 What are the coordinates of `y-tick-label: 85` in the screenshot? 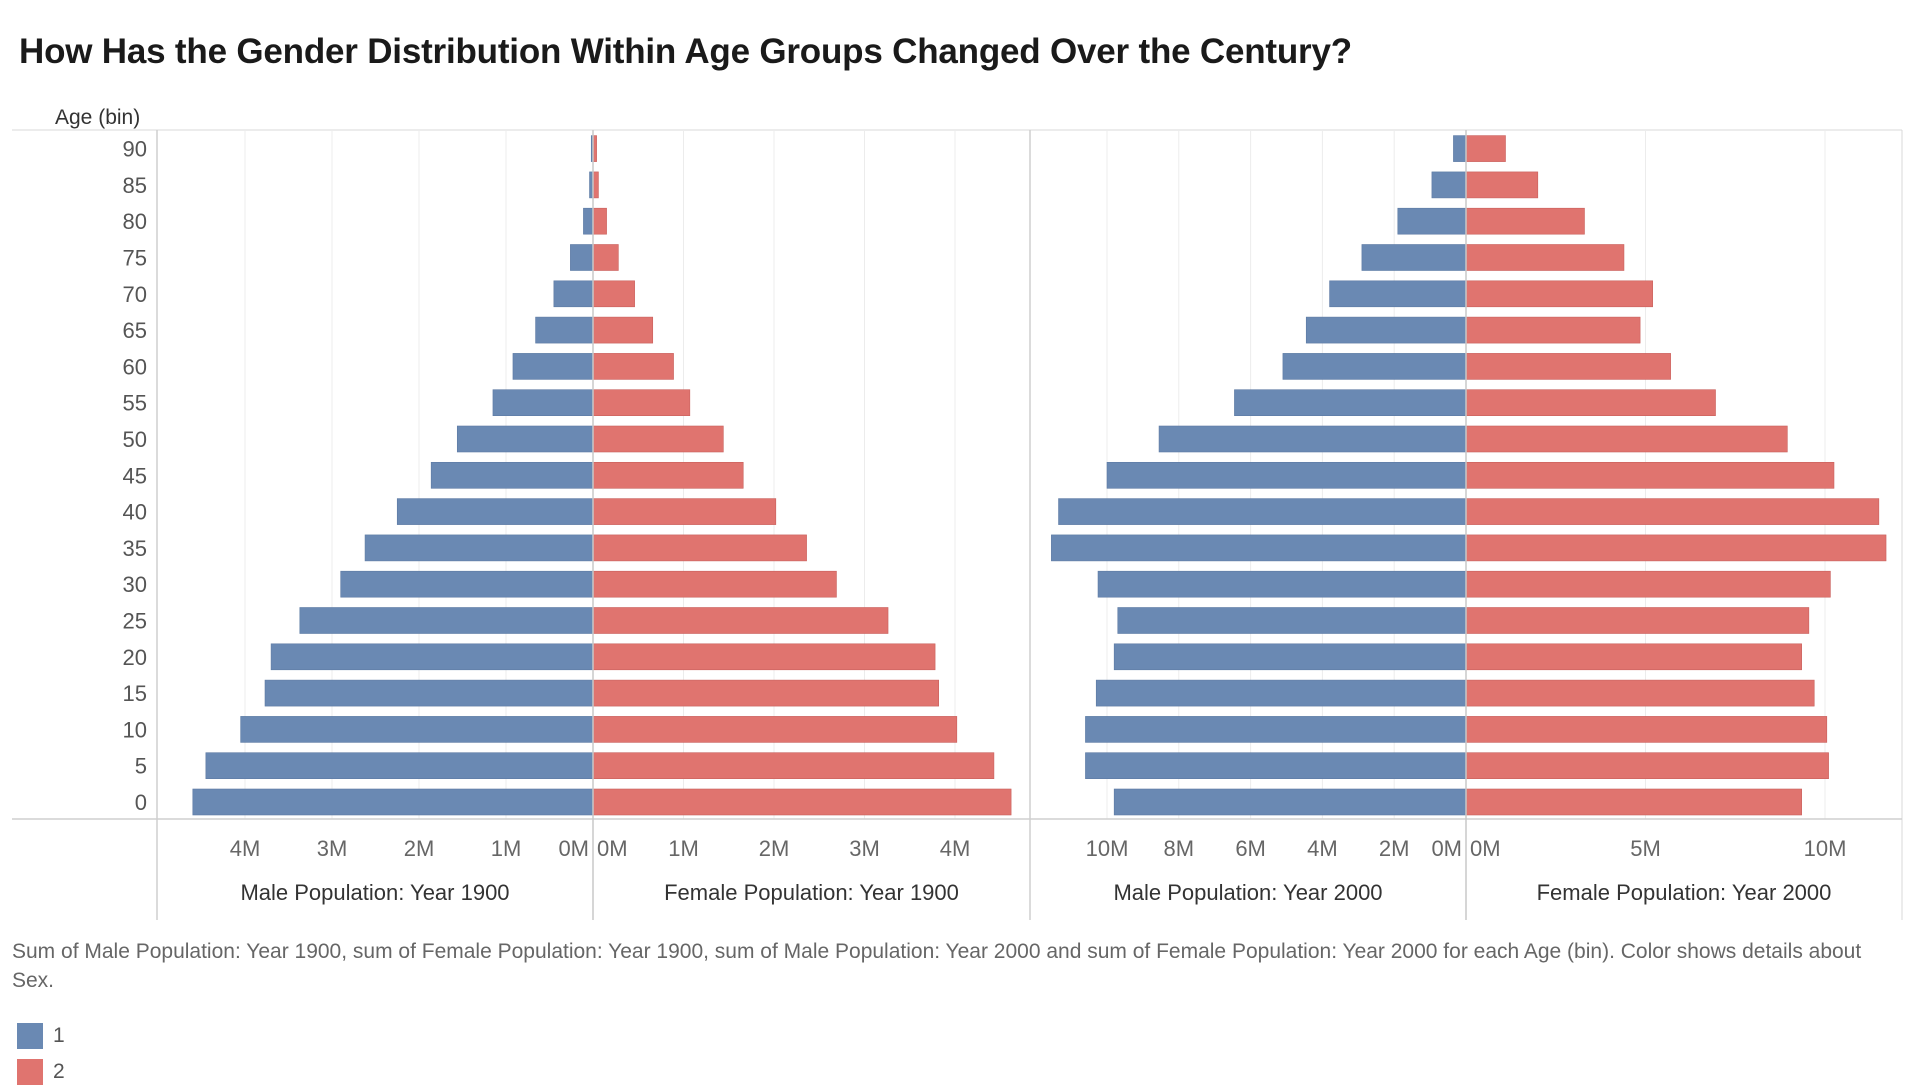 It's located at (135, 185).